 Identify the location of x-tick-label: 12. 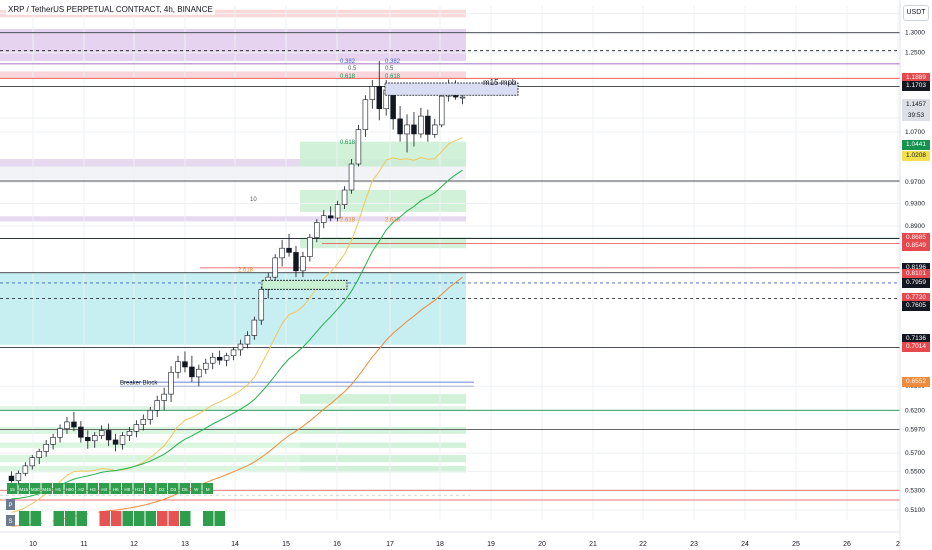
(134, 544).